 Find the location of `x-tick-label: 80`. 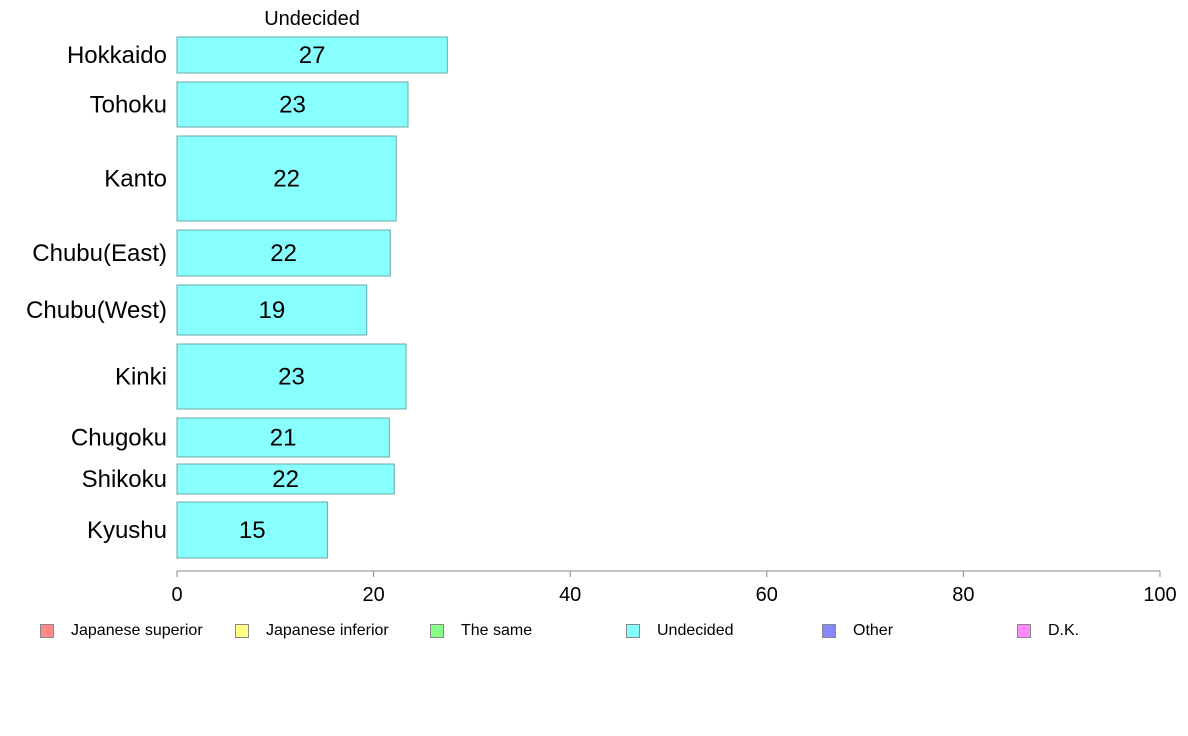

x-tick-label: 80 is located at coordinates (963, 595).